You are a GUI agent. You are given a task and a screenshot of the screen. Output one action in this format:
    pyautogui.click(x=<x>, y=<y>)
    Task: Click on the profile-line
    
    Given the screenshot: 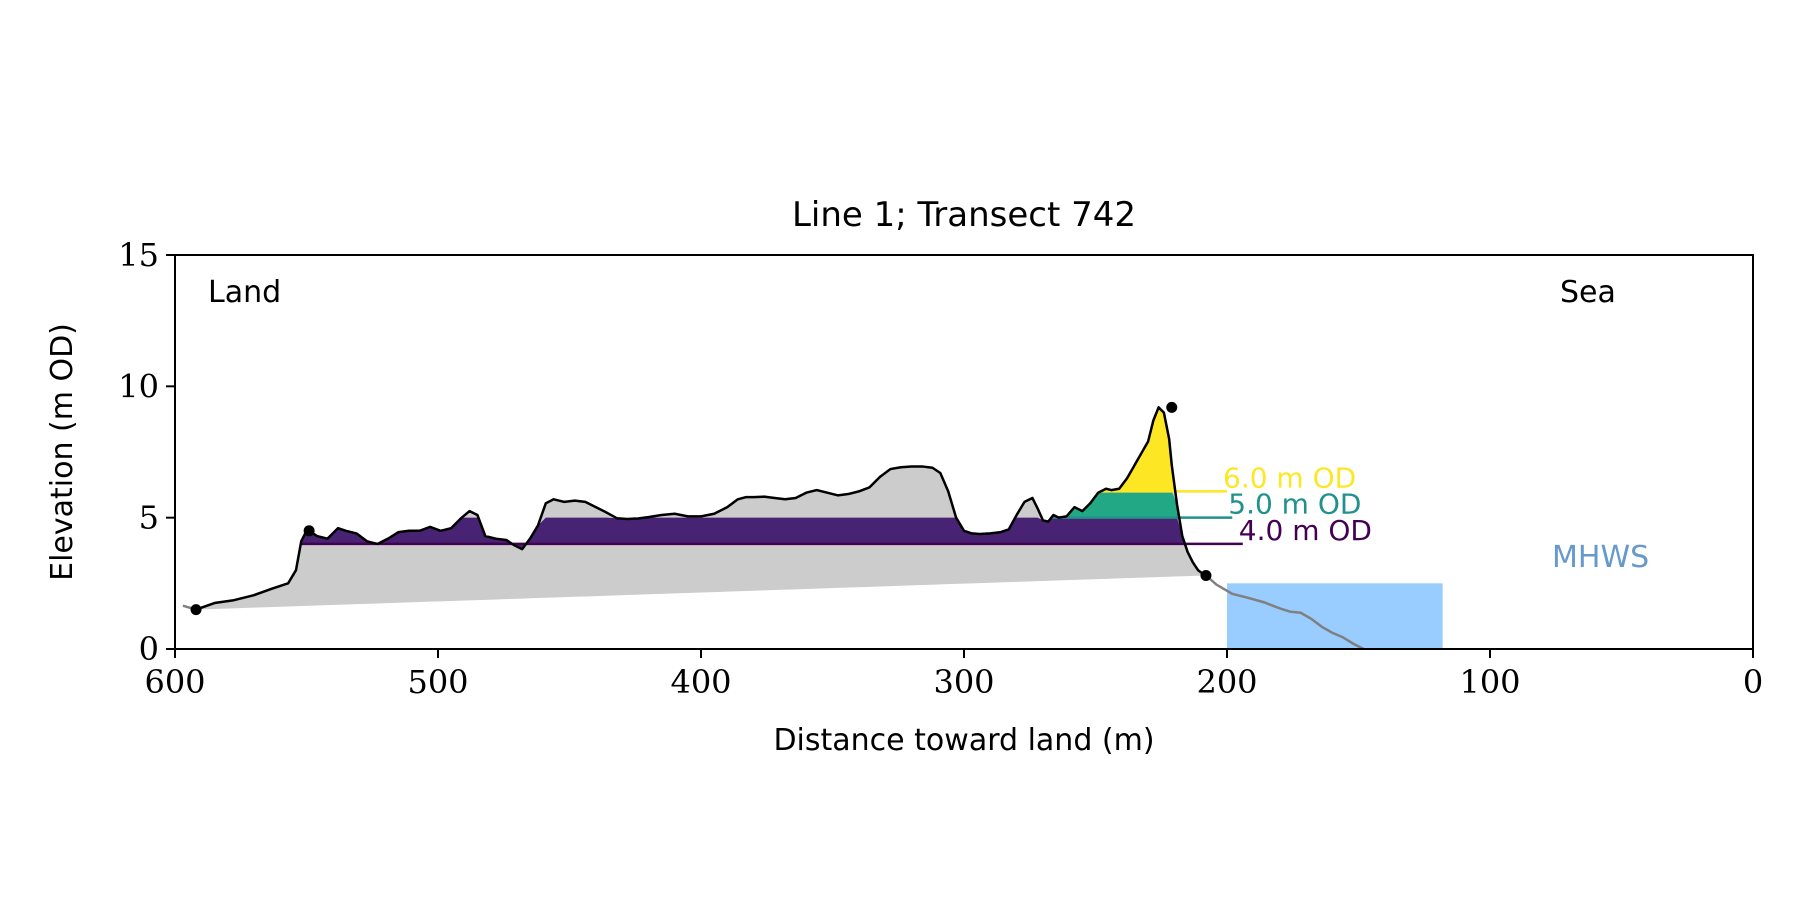 What is the action you would take?
    pyautogui.click(x=701, y=508)
    